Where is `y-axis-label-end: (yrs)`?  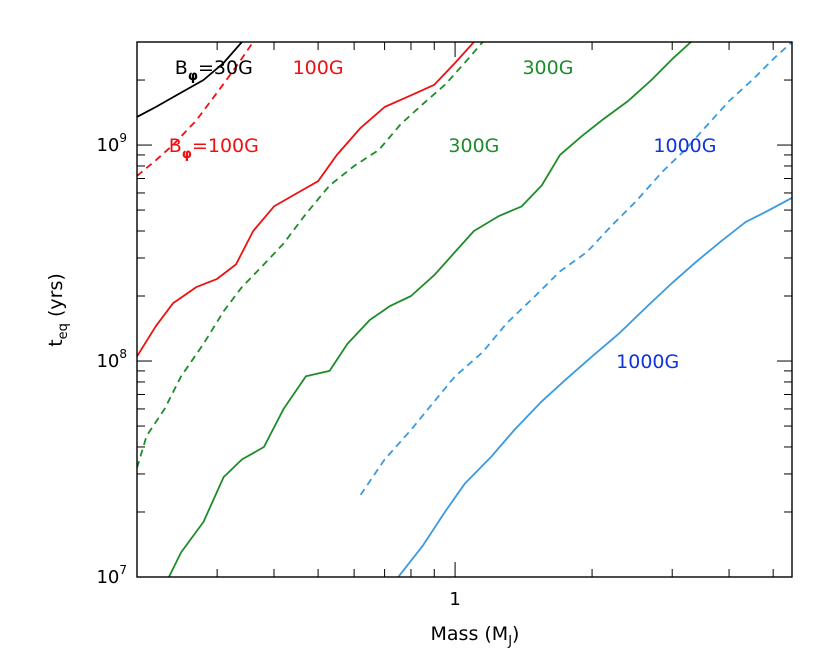
y-axis-label-end: (yrs) is located at coordinates (56, 298).